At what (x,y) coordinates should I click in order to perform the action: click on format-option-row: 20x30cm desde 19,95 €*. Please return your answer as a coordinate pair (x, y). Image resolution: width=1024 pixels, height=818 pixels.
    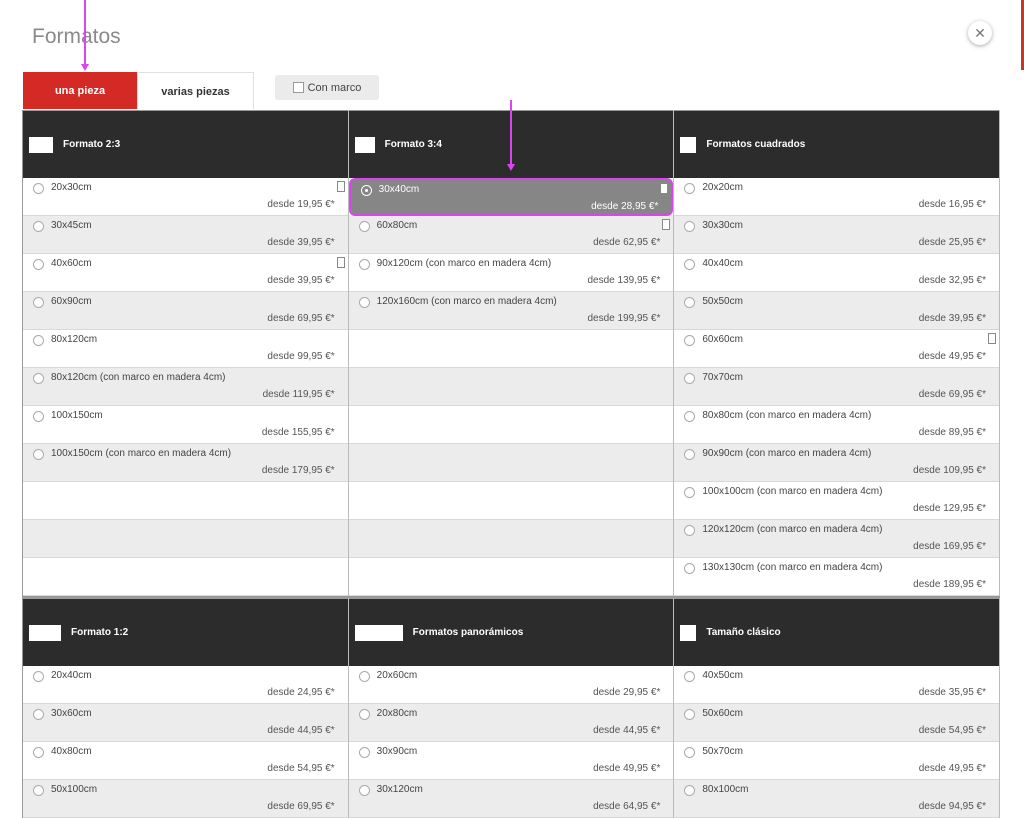
    Looking at the image, I should click on (185, 197).